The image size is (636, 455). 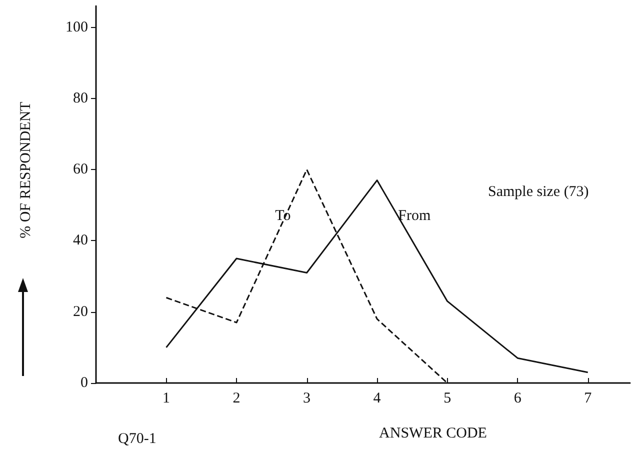 I want to click on y-tick-label: 40, so click(x=80, y=240).